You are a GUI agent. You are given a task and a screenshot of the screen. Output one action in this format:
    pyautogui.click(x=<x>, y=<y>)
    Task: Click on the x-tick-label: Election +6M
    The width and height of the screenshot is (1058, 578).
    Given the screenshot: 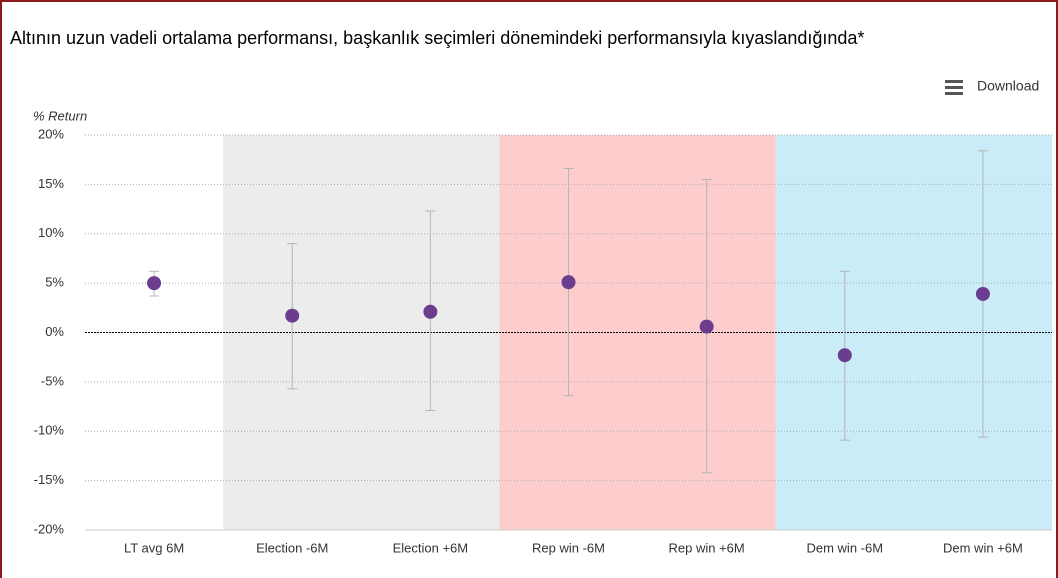 What is the action you would take?
    pyautogui.click(x=431, y=547)
    